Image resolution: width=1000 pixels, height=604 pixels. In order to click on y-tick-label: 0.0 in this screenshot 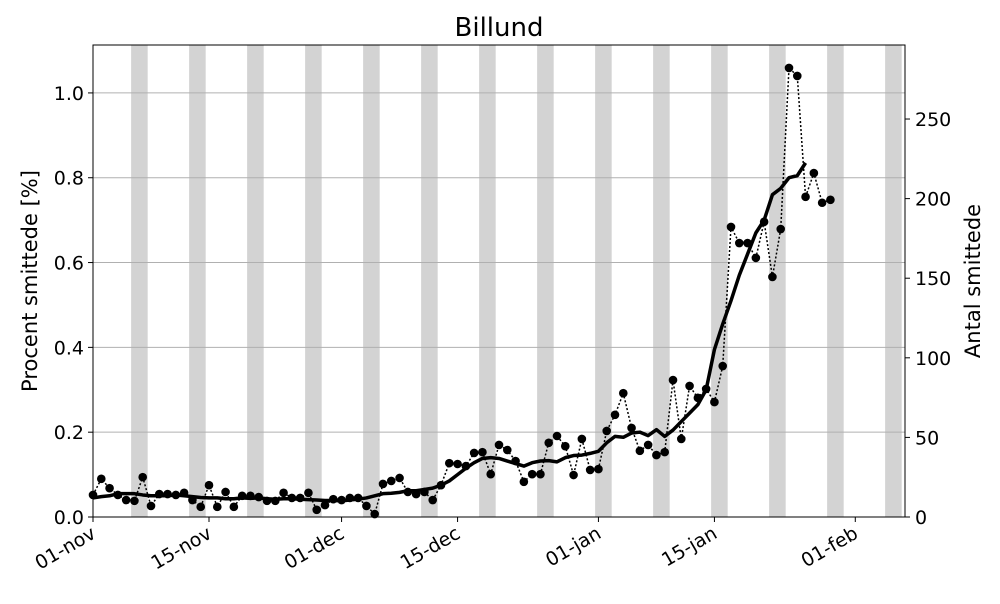, I will do `click(69, 518)`.